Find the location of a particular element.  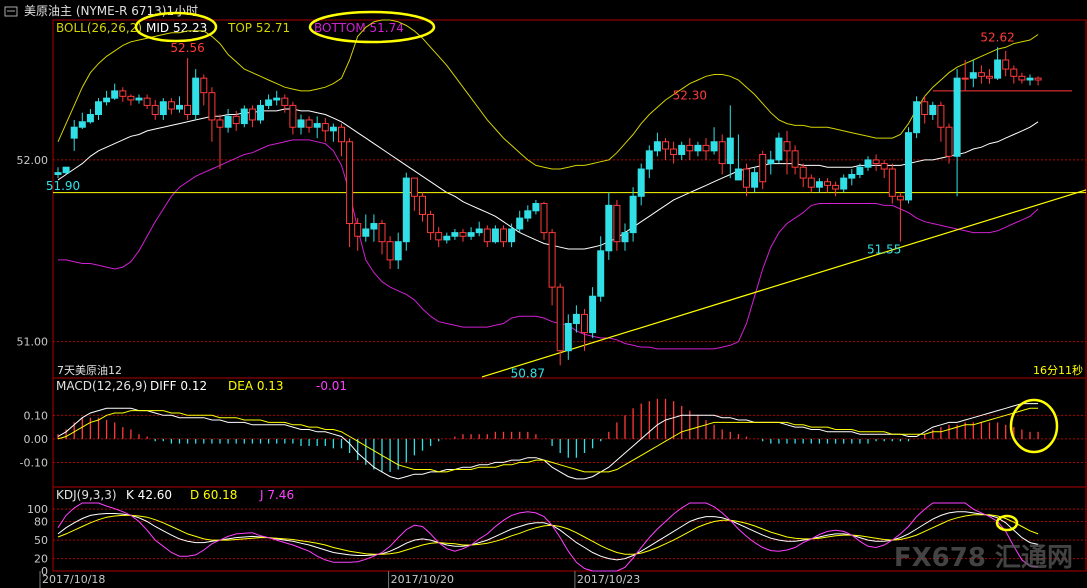

kdj-lines is located at coordinates (548, 537).